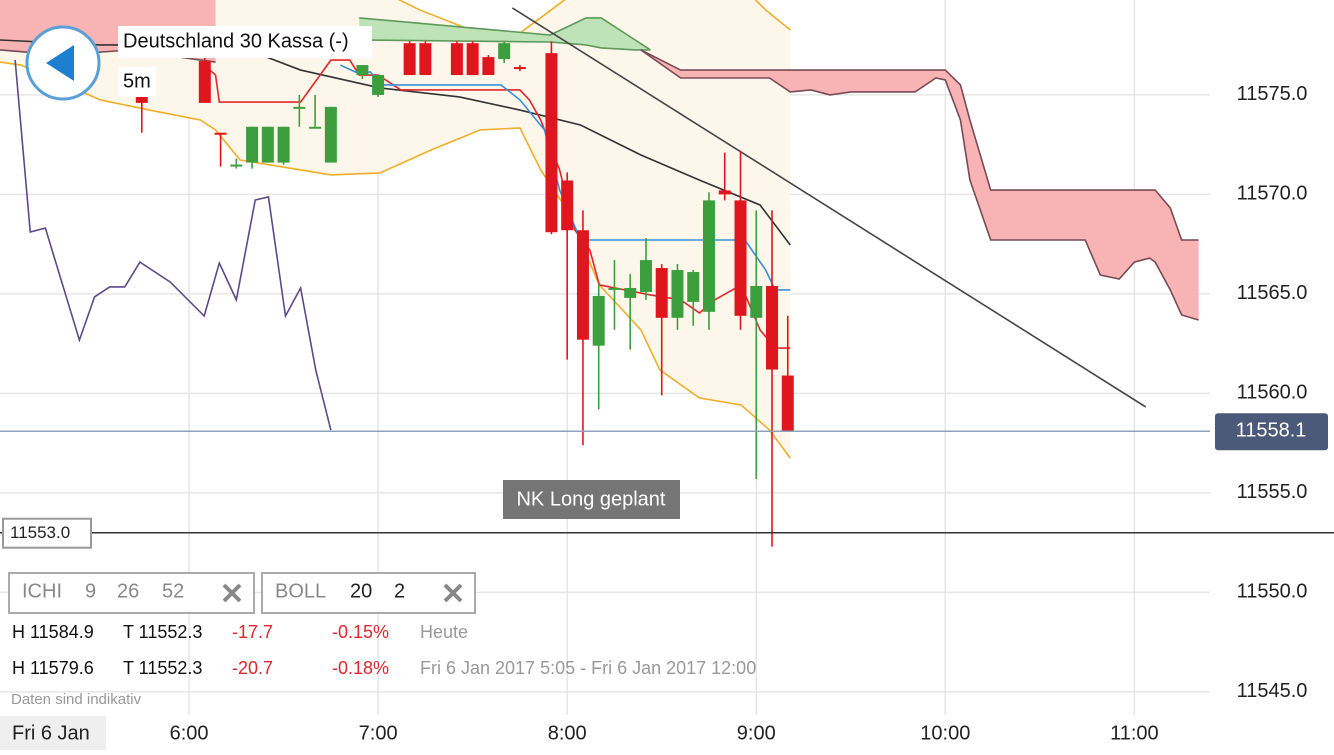 The height and width of the screenshot is (755, 1334). I want to click on stat-change: -20.7, so click(252, 668).